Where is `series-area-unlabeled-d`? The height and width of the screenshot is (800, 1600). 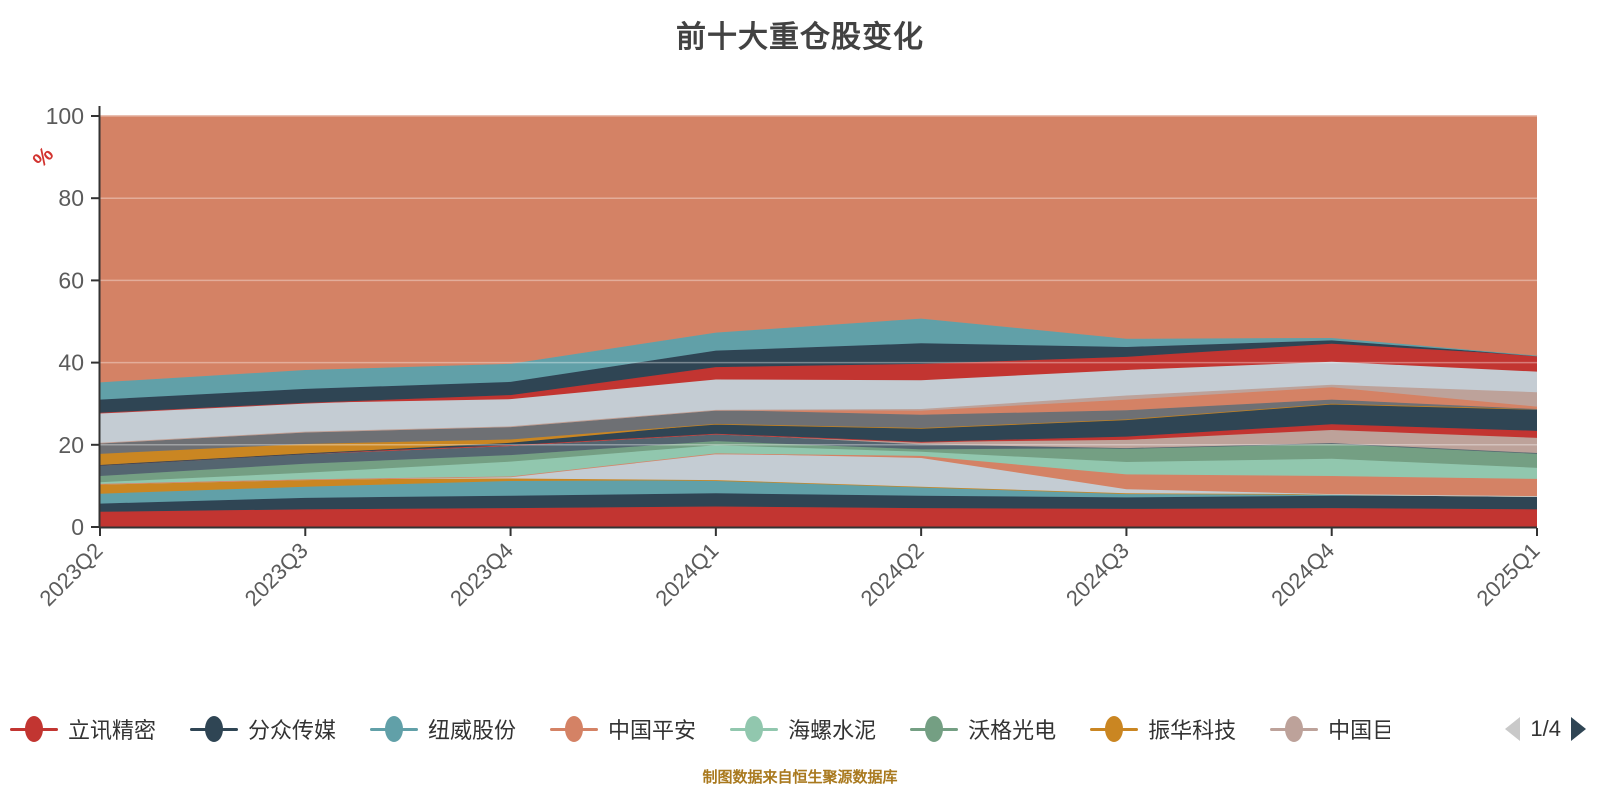 series-area-unlabeled-d is located at coordinates (818, 434).